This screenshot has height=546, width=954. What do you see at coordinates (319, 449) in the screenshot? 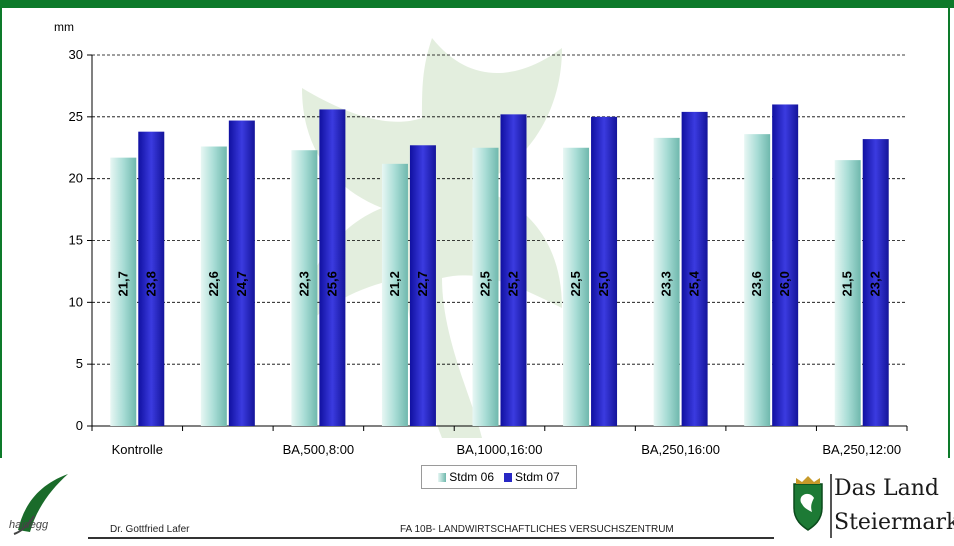
I see `x-tick-label: BA,500,8:00` at bounding box center [319, 449].